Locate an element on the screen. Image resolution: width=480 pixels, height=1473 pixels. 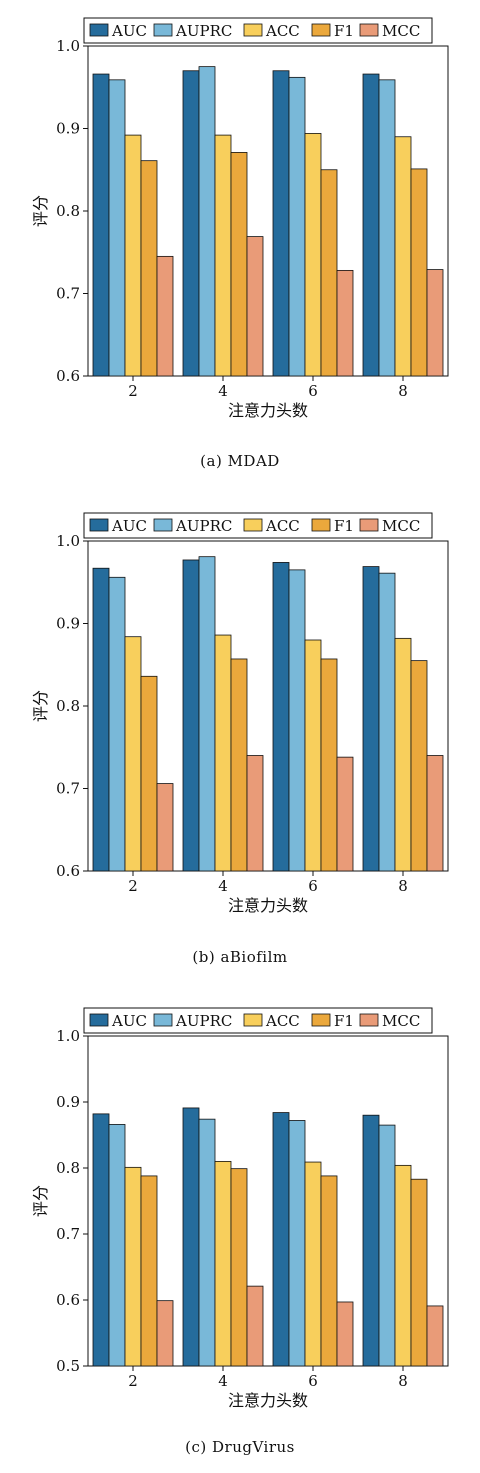
caption-abiofilm: (b) aBiofilm is located at coordinates (240, 957).